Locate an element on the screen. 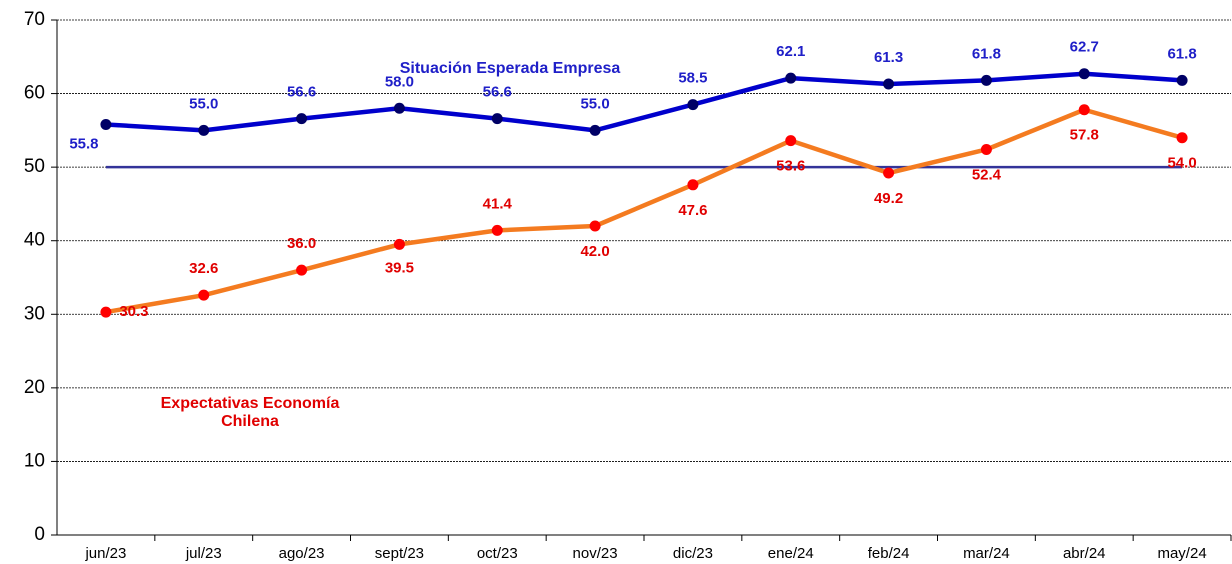 The width and height of the screenshot is (1232, 564). y-tick-label: 30 is located at coordinates (34, 313).